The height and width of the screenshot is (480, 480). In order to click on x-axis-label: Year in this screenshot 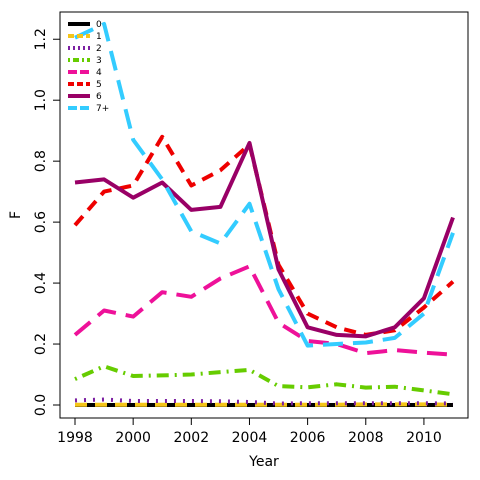, I will do `click(263, 462)`.